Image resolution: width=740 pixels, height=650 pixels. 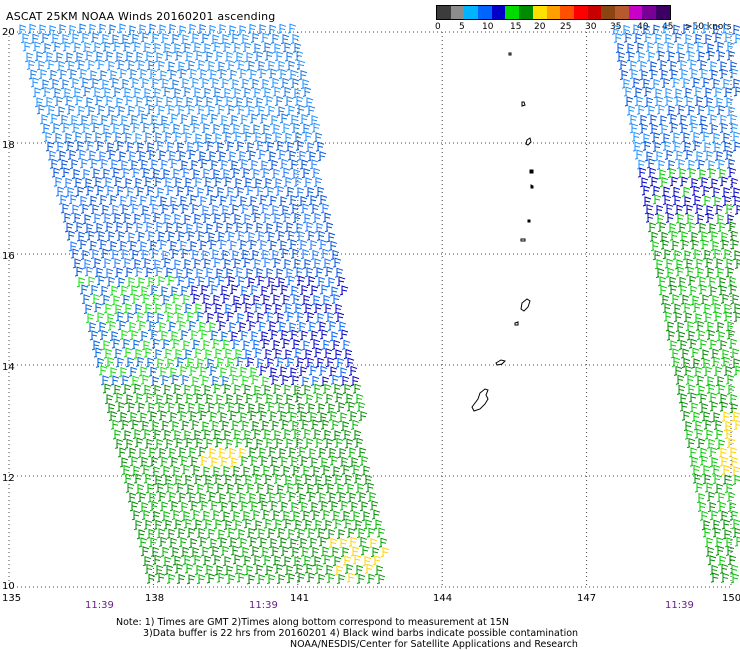 I want to click on island-maug, so click(x=523, y=104).